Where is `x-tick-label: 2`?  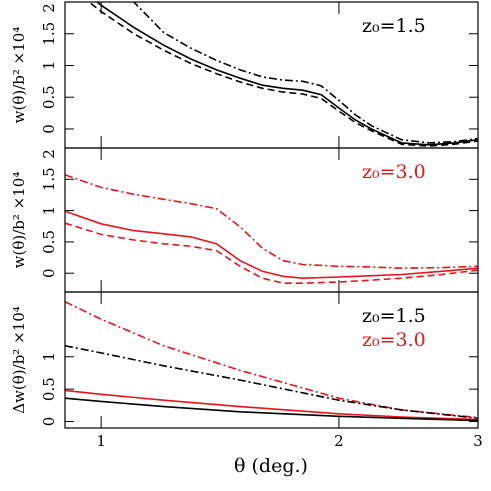
x-tick-label: 2 is located at coordinates (339, 441).